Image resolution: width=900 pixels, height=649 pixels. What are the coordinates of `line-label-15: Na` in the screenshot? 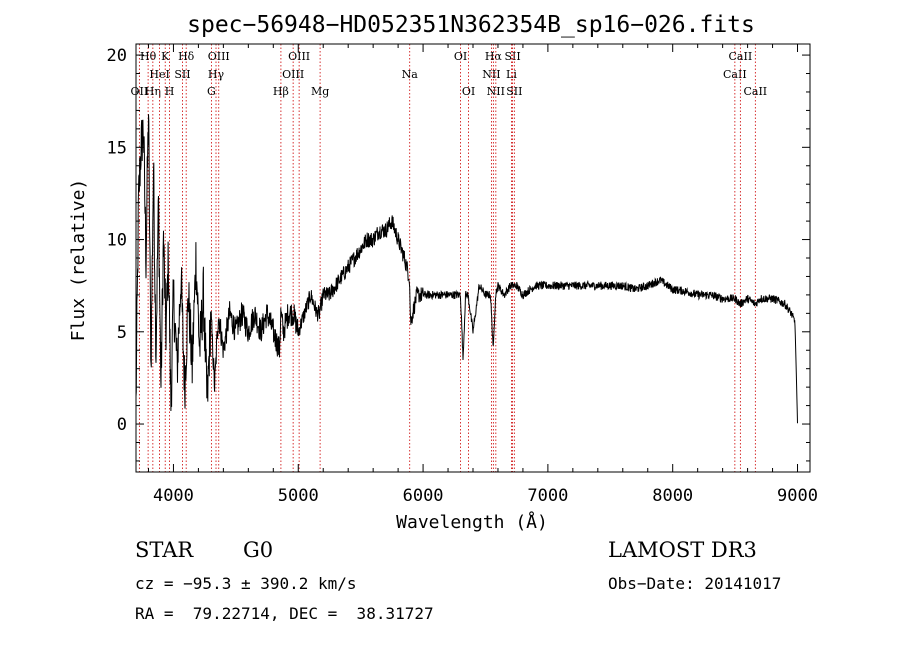 It's located at (410, 74).